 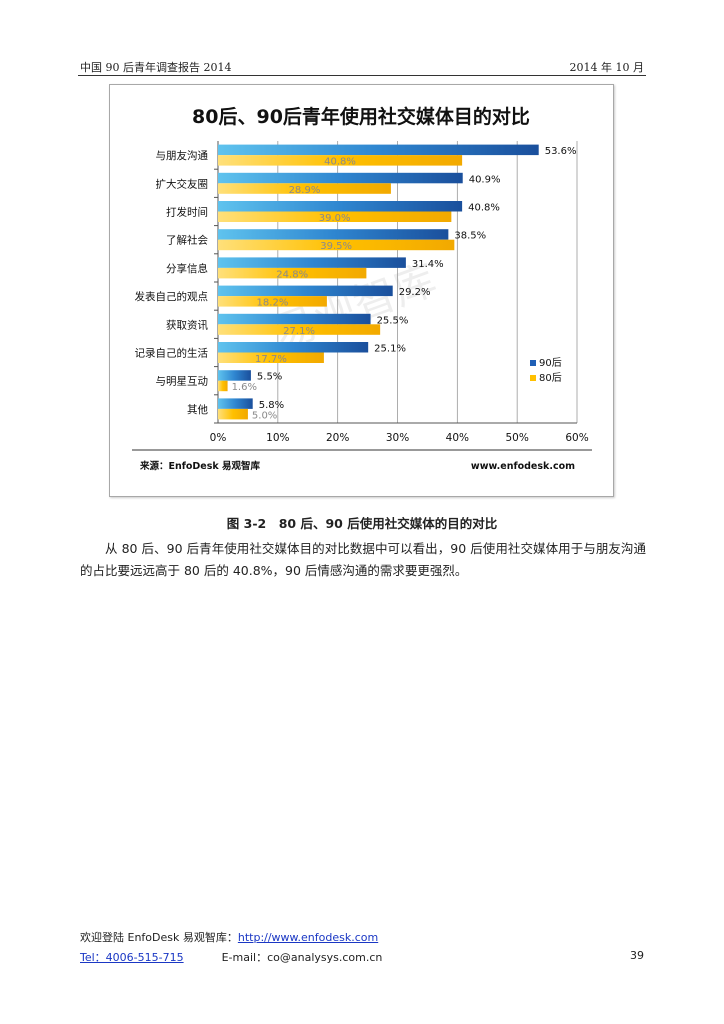 What do you see at coordinates (637, 955) in the screenshot?
I see `page-number: 39` at bounding box center [637, 955].